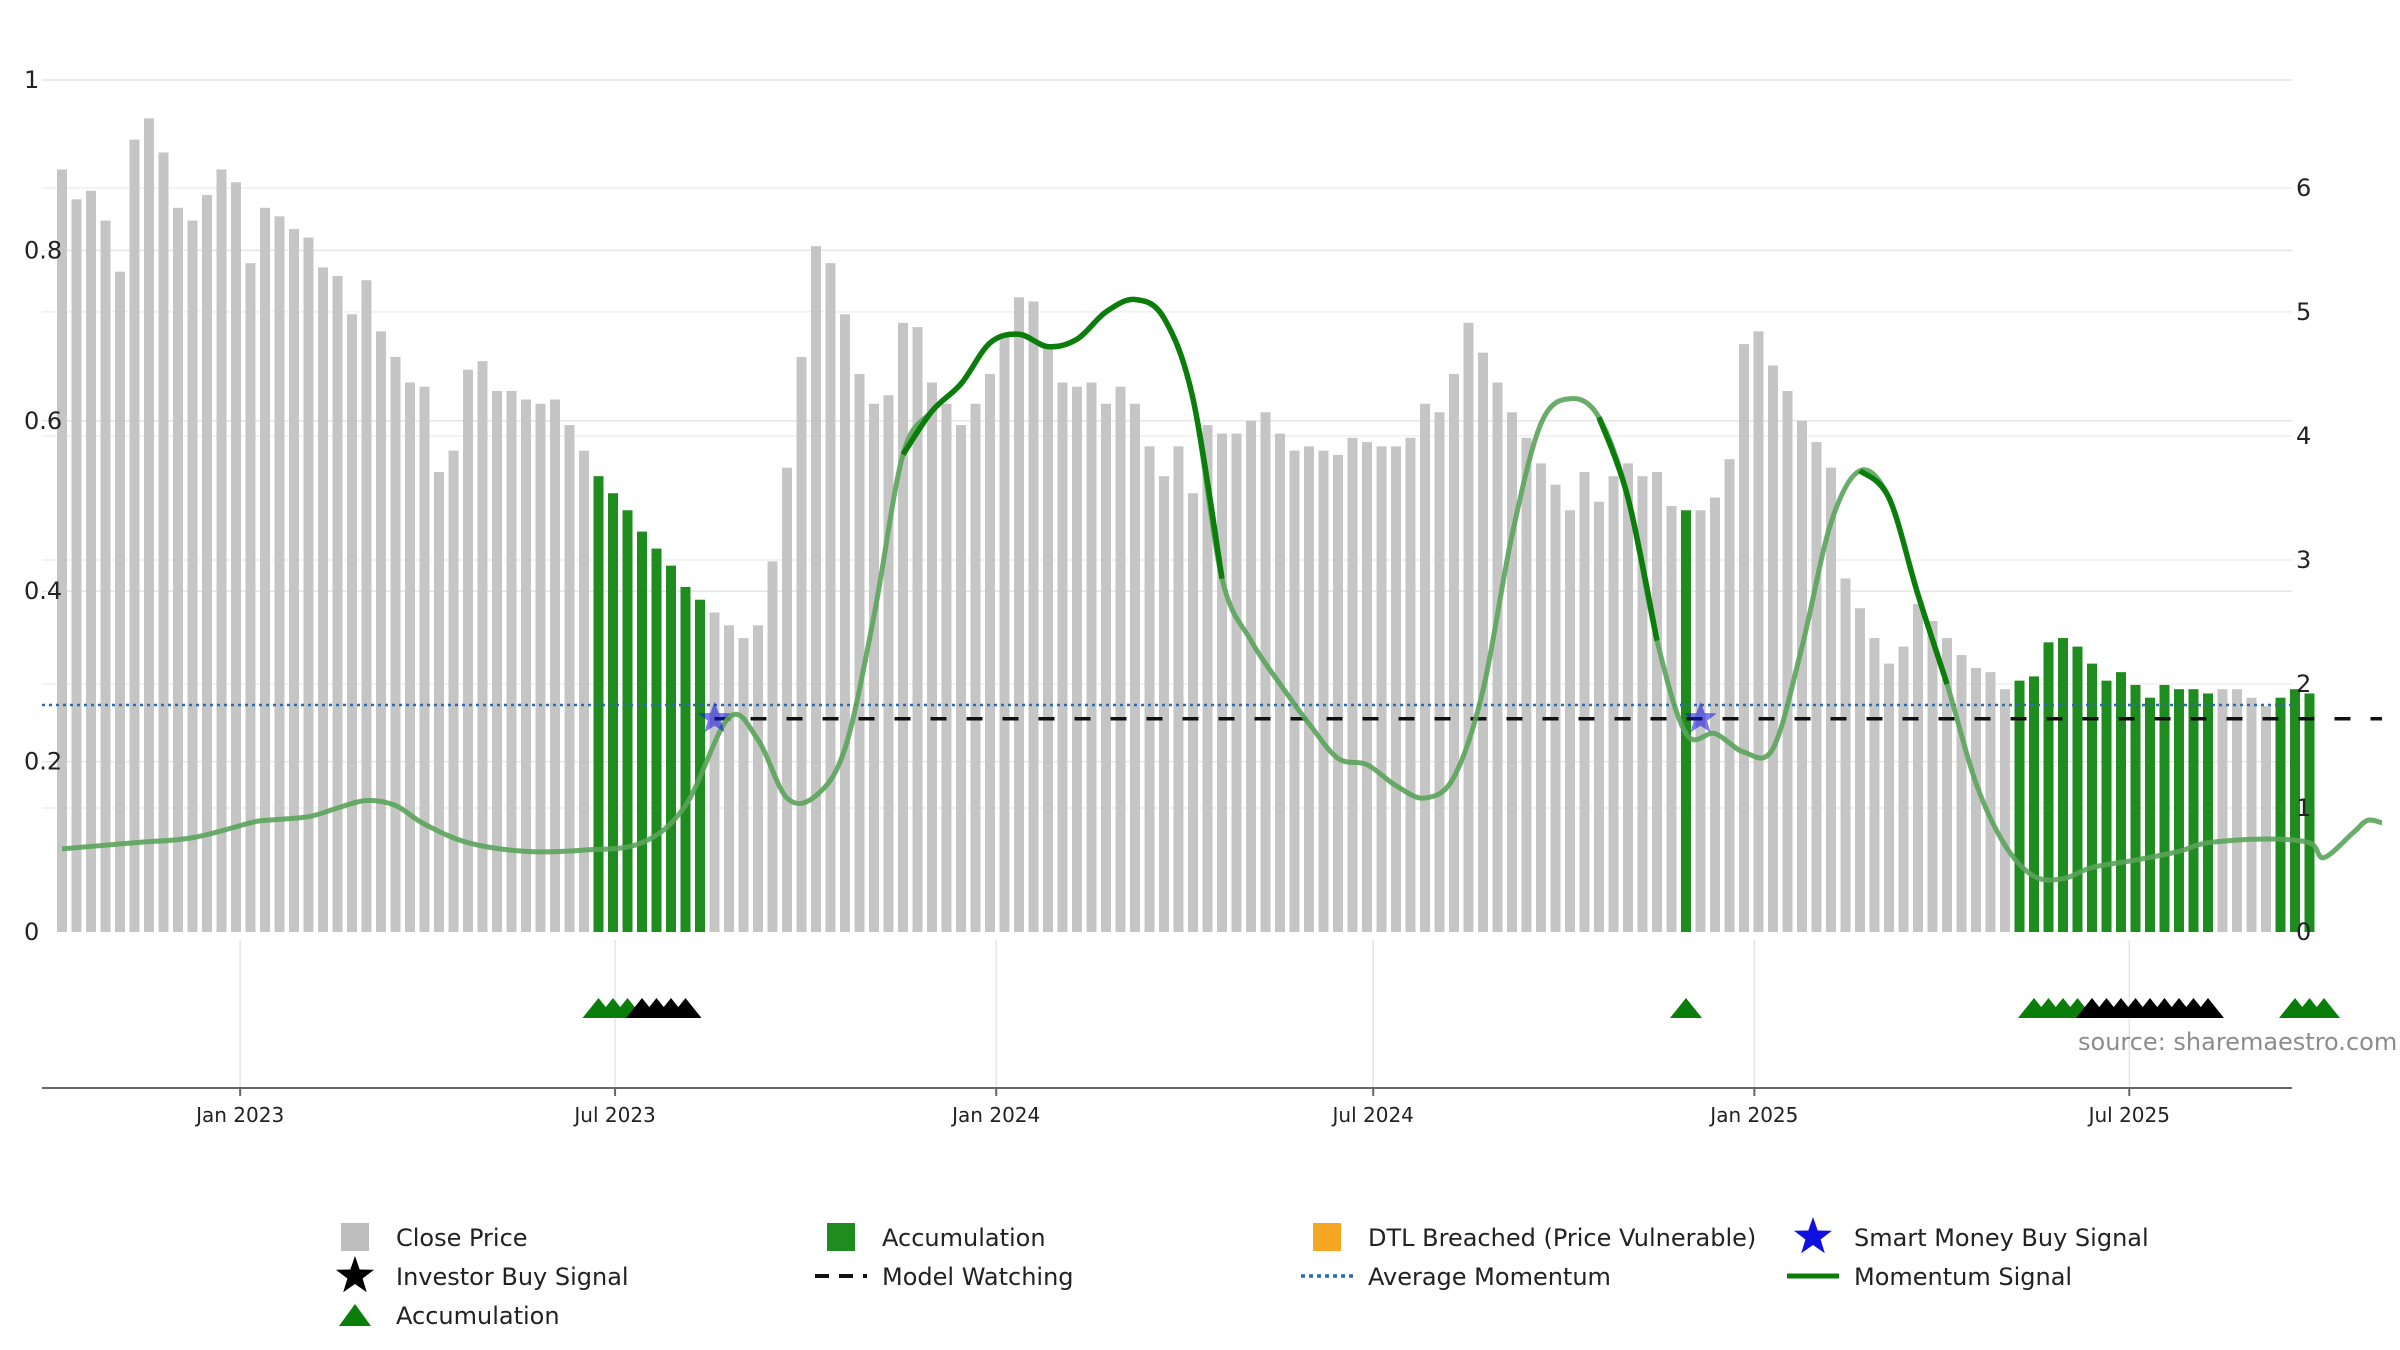  What do you see at coordinates (355, 1315) in the screenshot?
I see `accumulation_marker-triangle-icon` at bounding box center [355, 1315].